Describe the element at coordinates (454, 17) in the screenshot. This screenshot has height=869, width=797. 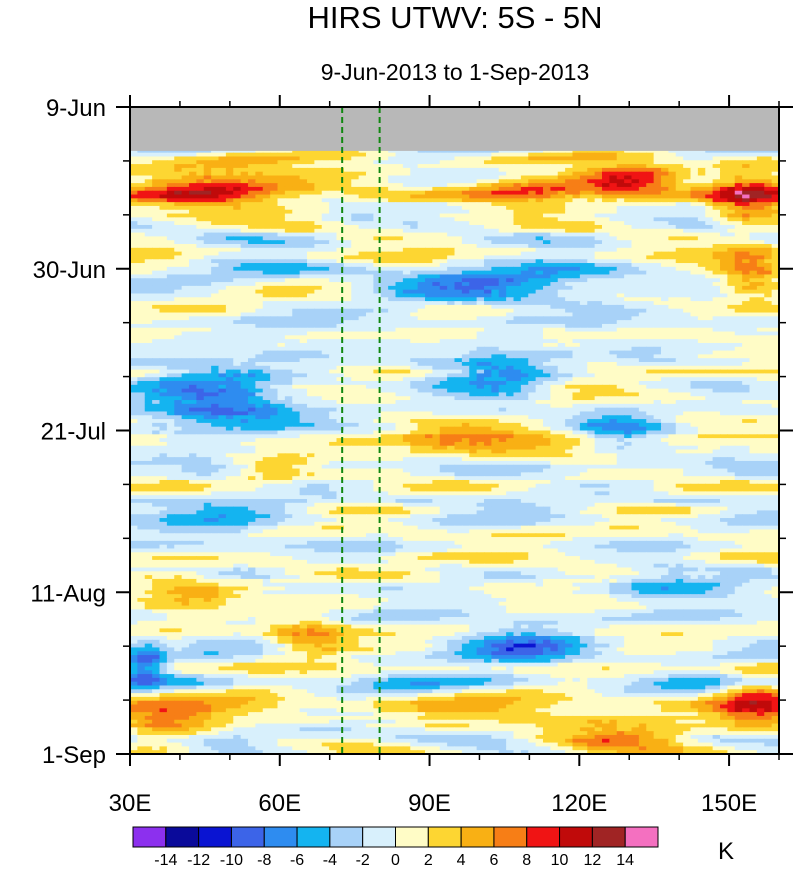
I see `chart-title: HIRS UTWV: 5S - 5N` at that location.